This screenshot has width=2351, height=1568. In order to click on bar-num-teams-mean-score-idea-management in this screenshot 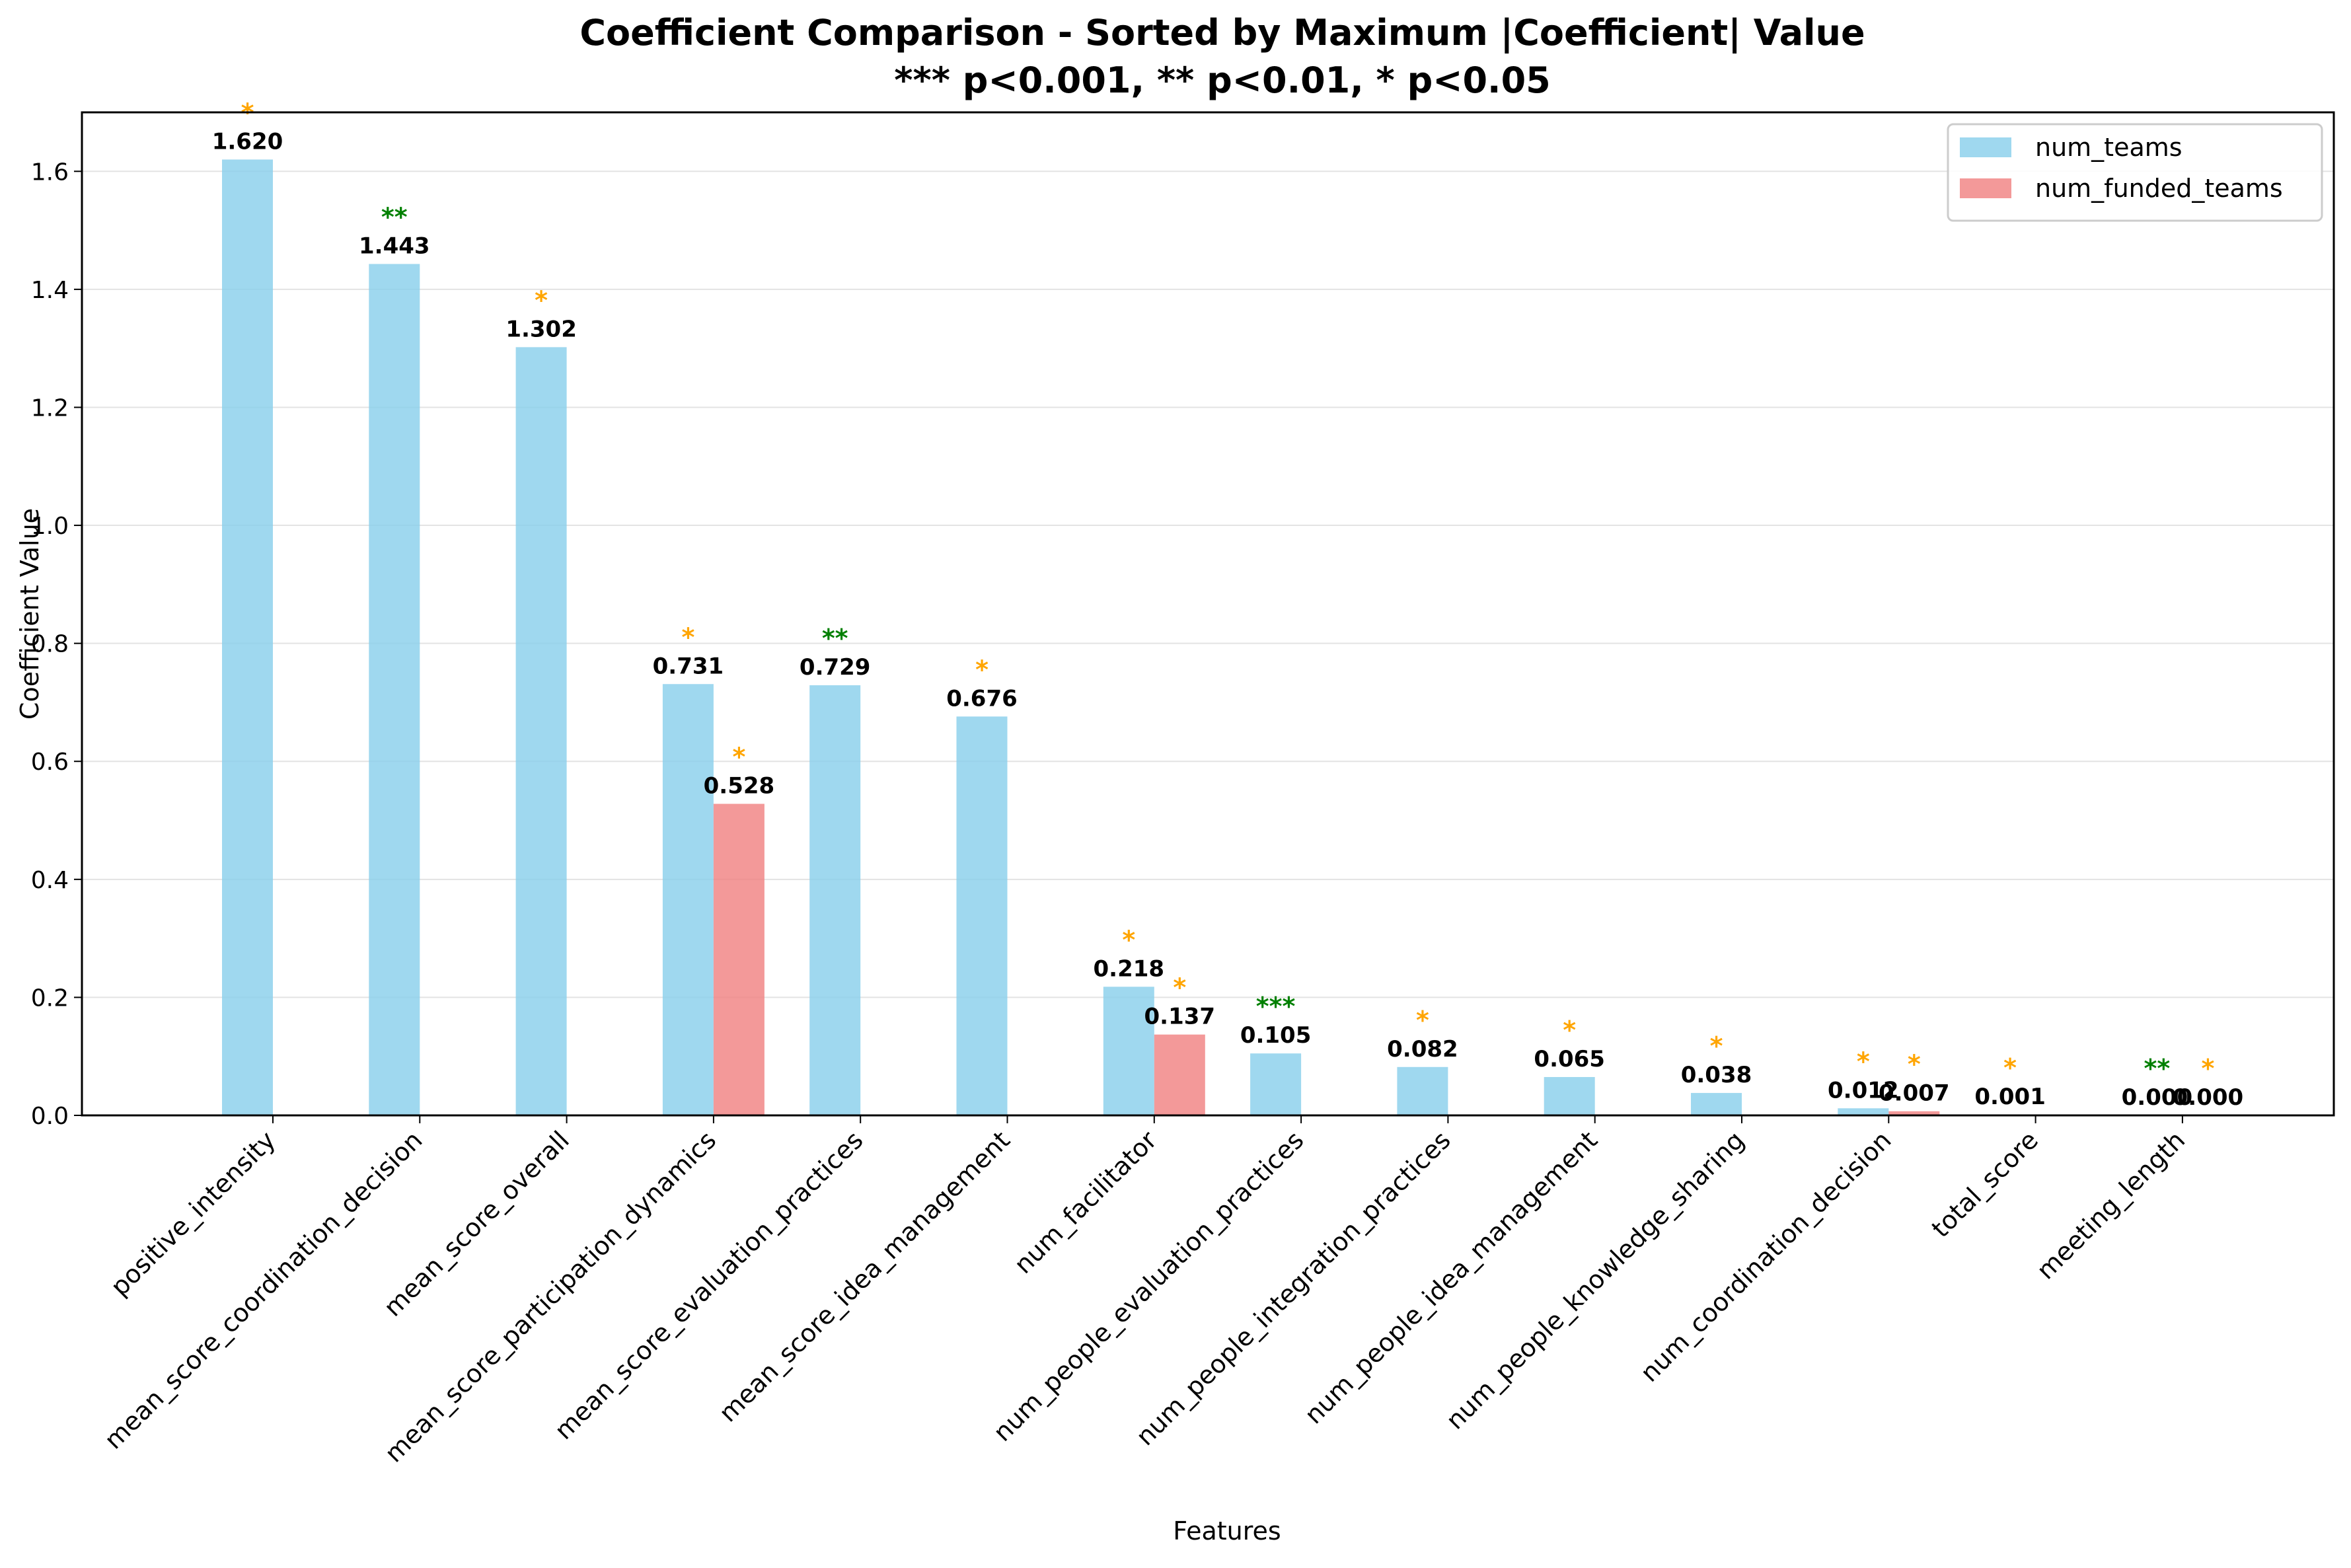, I will do `click(982, 915)`.